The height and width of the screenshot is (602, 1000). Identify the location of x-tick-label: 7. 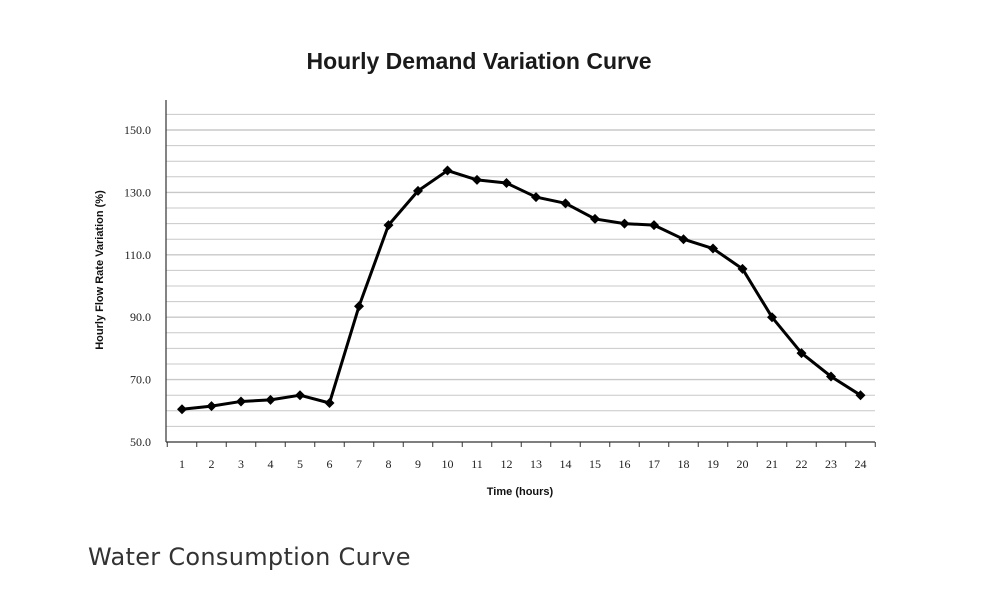
(359, 464).